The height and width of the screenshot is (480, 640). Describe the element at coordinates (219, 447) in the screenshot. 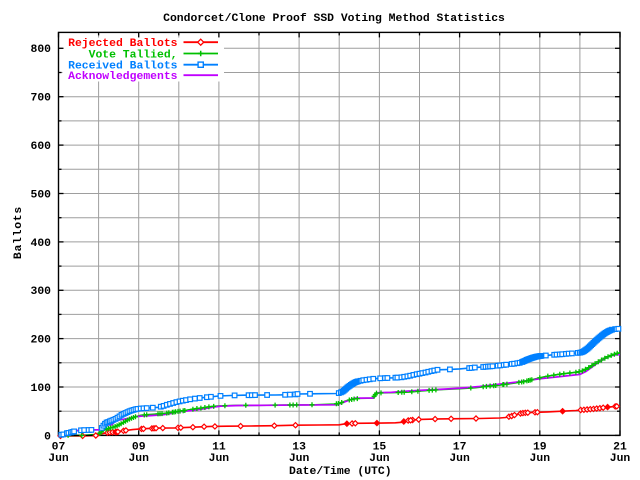

I see `svg-text: 11` at that location.